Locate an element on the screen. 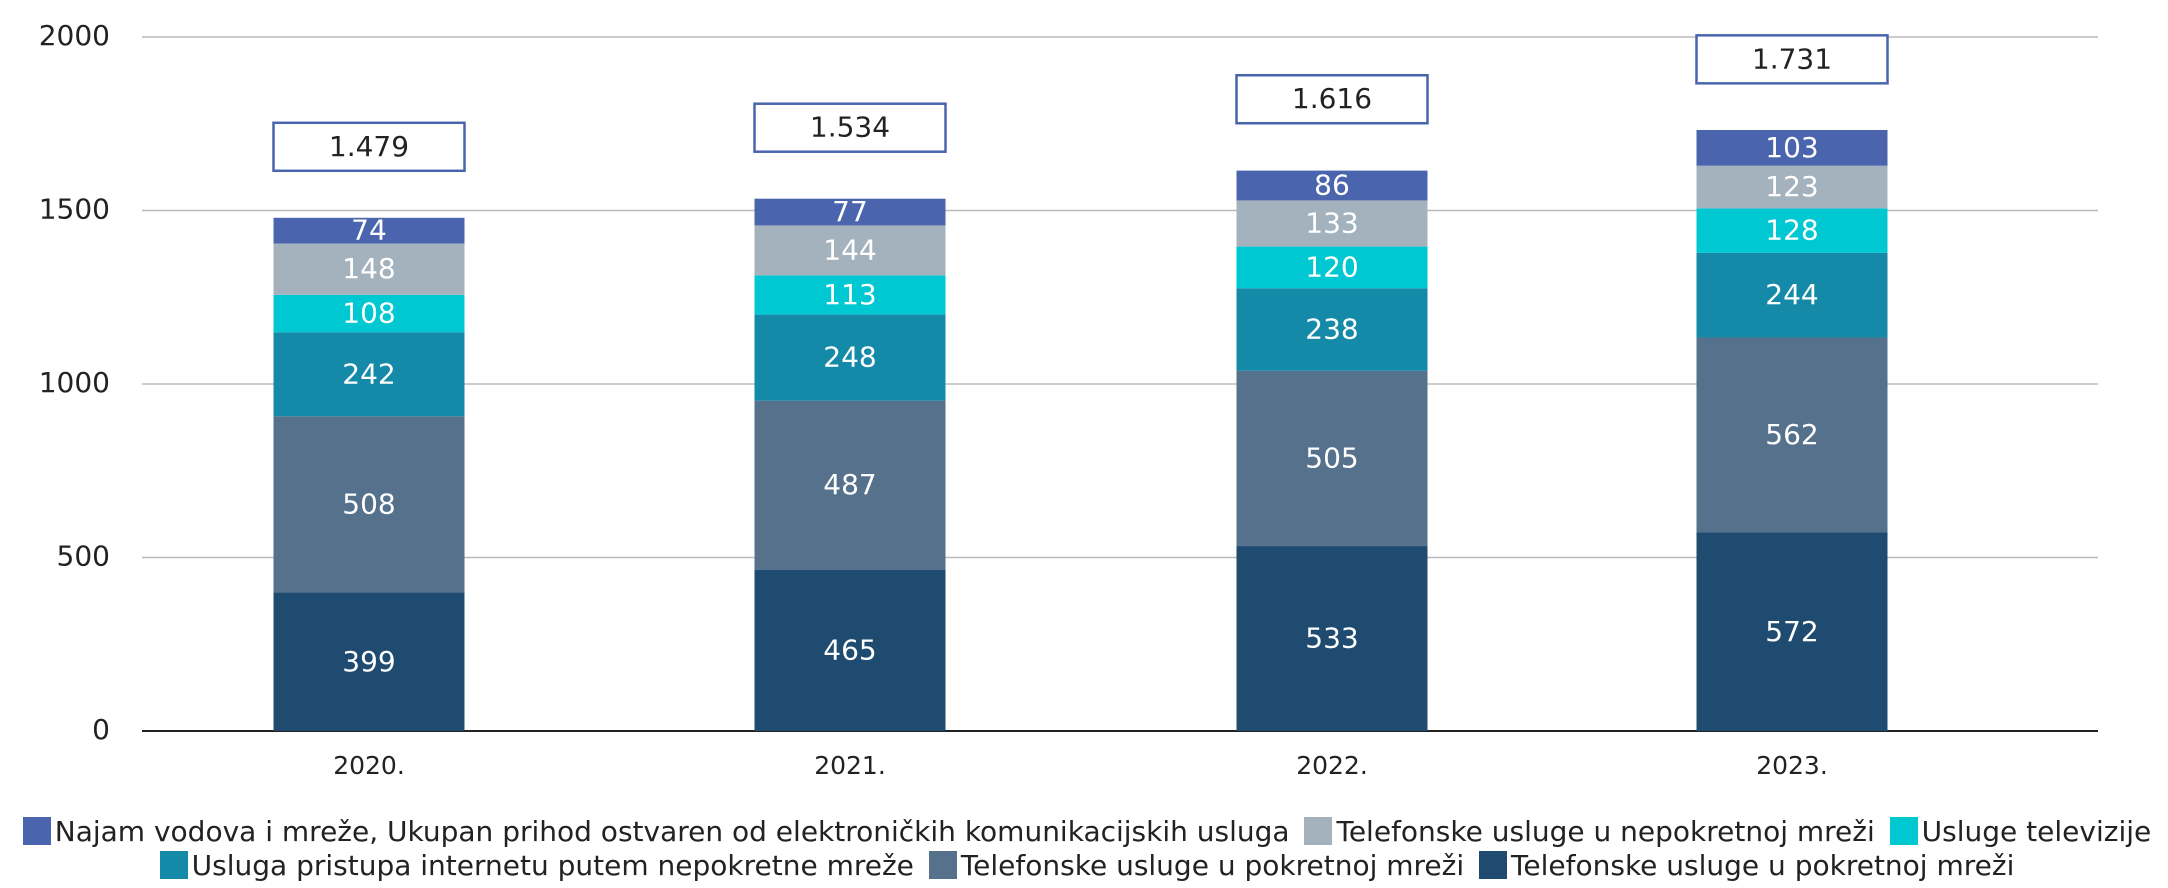  data-label: 562 is located at coordinates (1791, 434).